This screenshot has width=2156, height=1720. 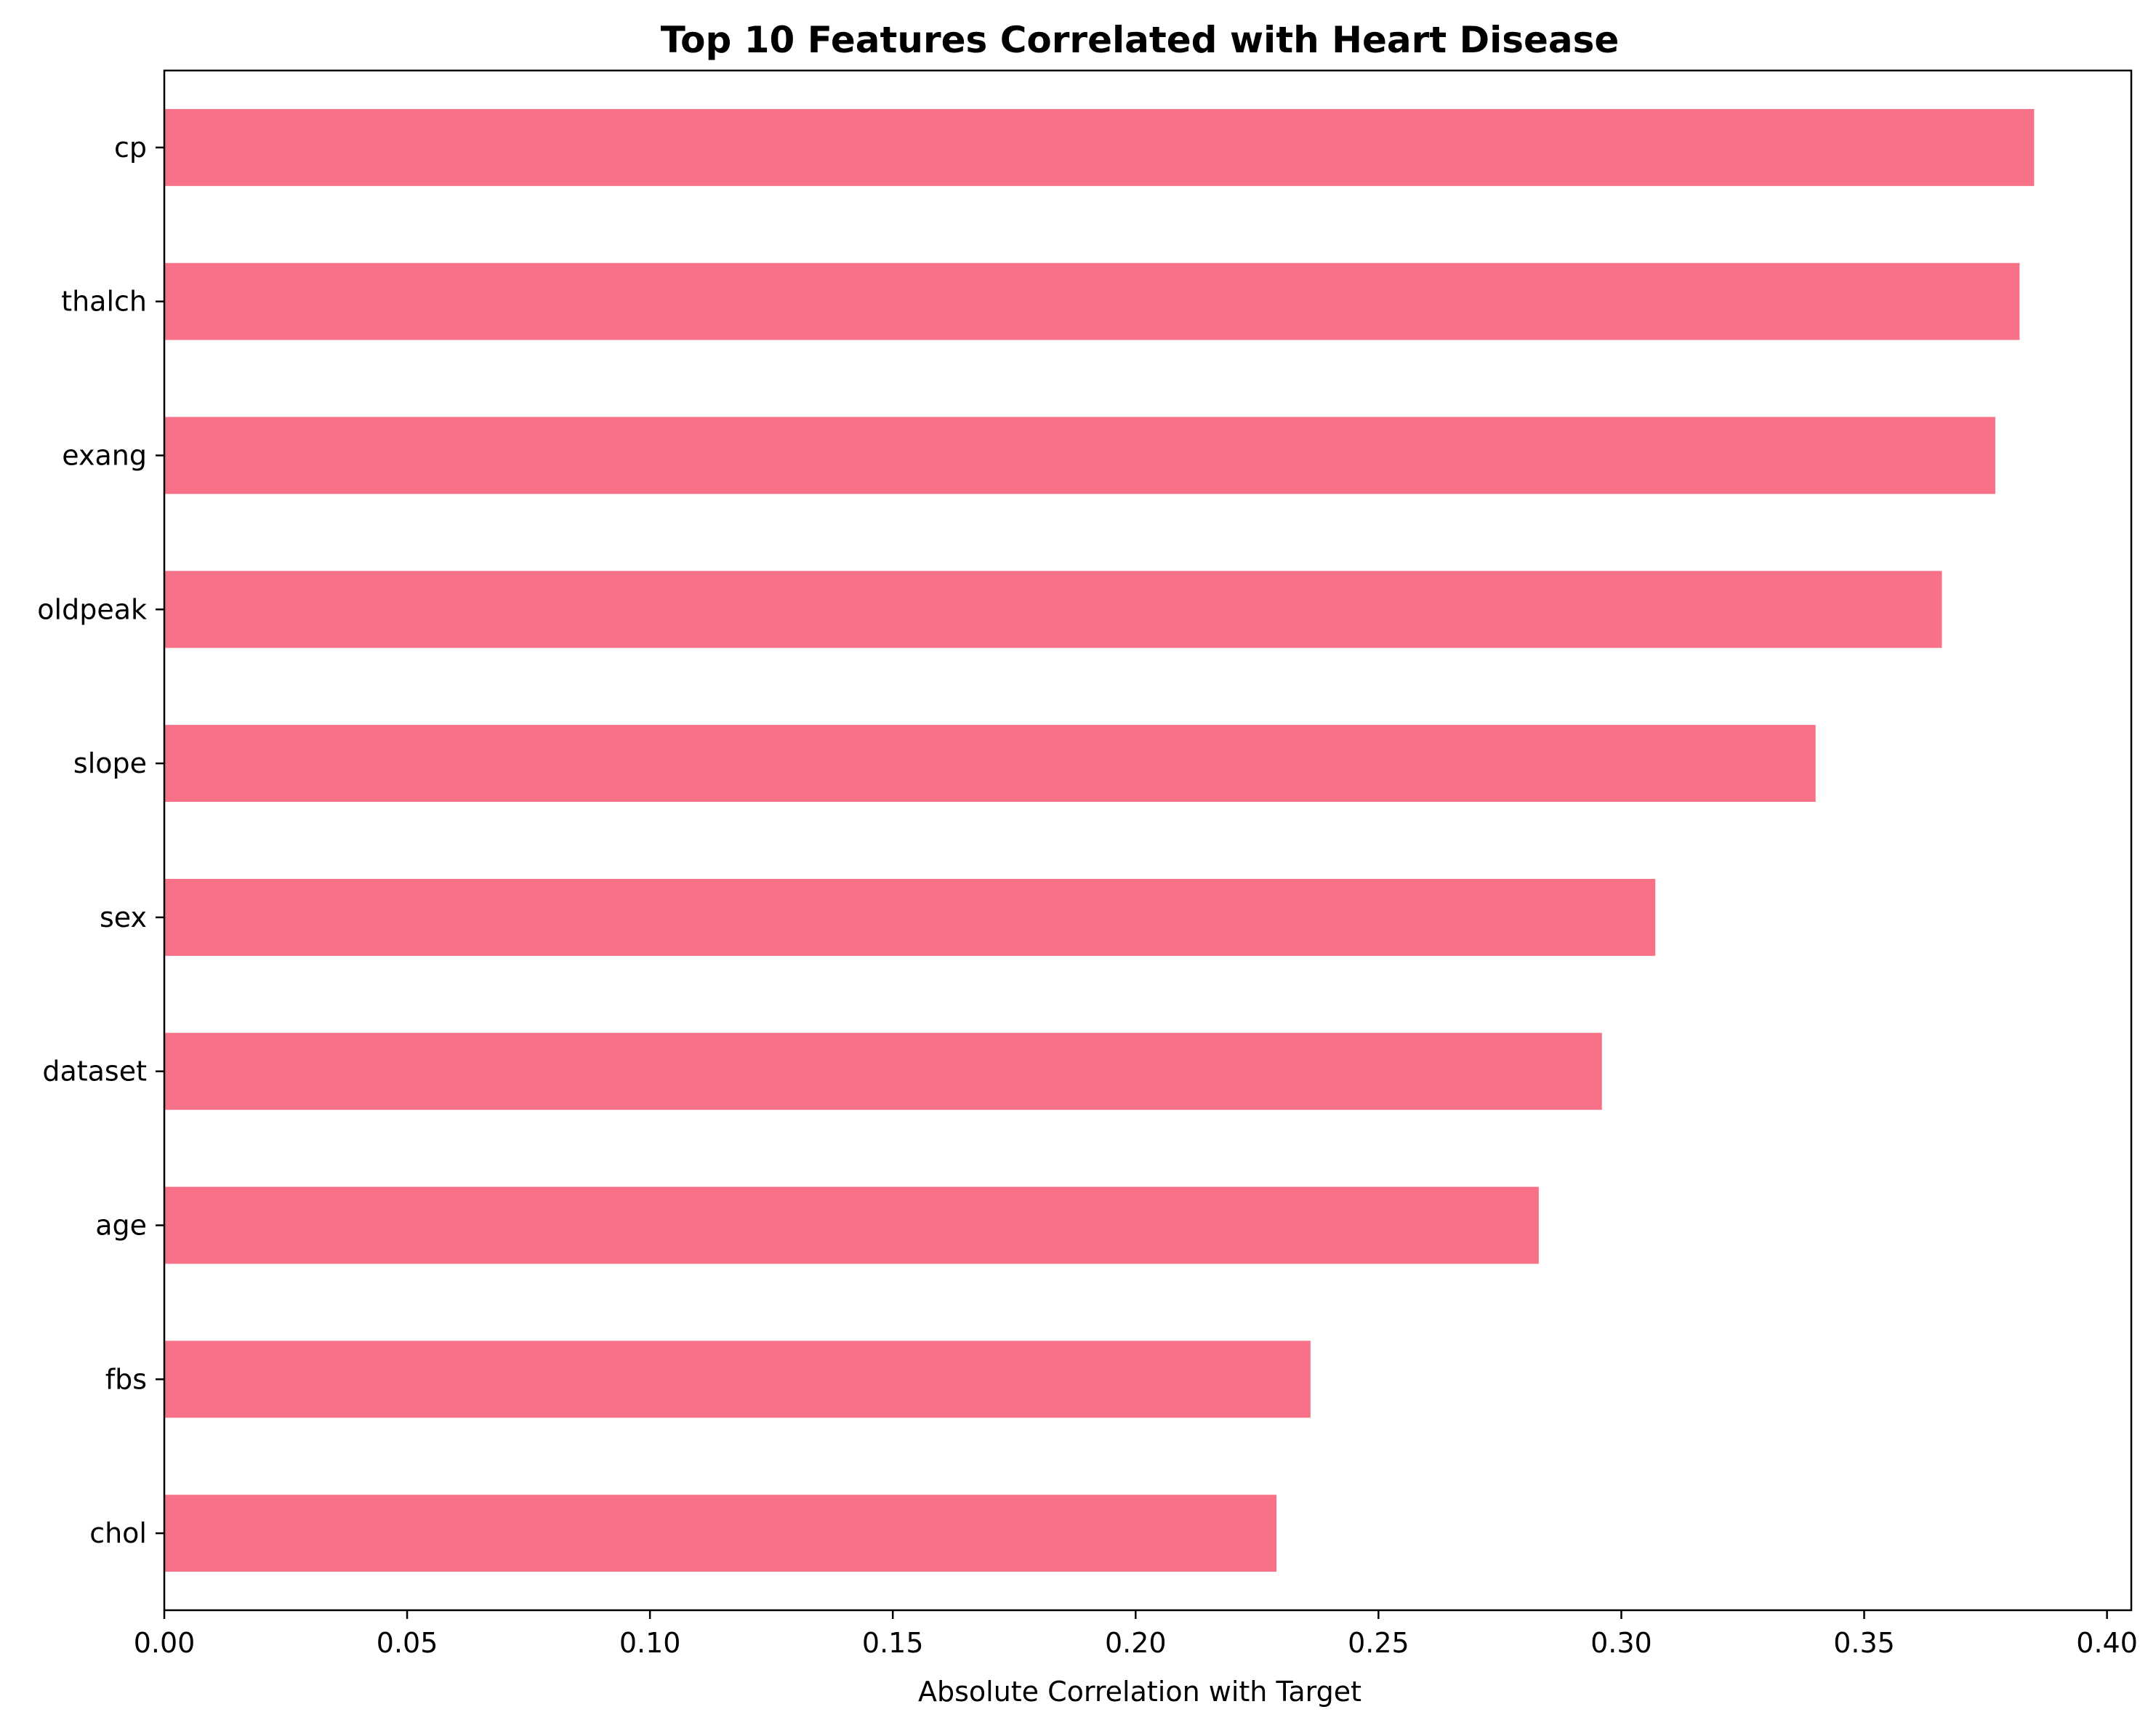 What do you see at coordinates (737, 1379) in the screenshot?
I see `bar-fbs` at bounding box center [737, 1379].